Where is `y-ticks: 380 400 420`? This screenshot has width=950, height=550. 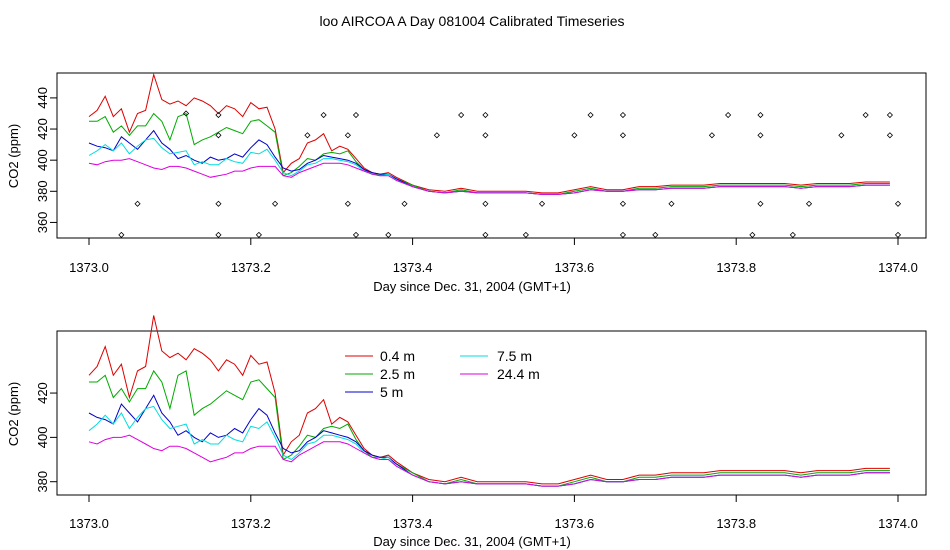 y-ticks: 380 400 420 is located at coordinates (46, 437).